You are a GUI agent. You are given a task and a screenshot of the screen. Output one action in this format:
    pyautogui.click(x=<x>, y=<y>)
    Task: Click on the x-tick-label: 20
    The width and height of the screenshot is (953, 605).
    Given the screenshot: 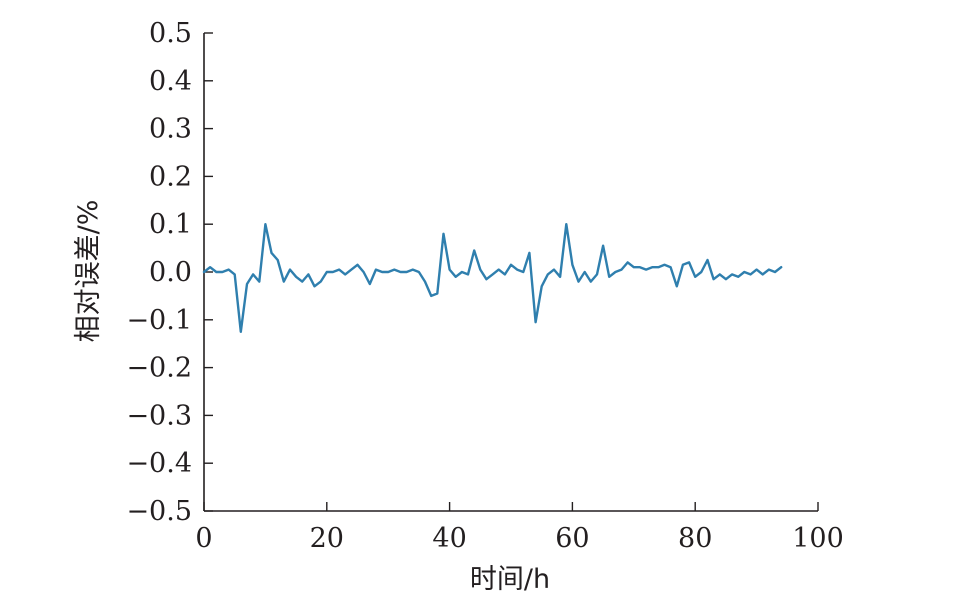 What is the action you would take?
    pyautogui.click(x=327, y=538)
    